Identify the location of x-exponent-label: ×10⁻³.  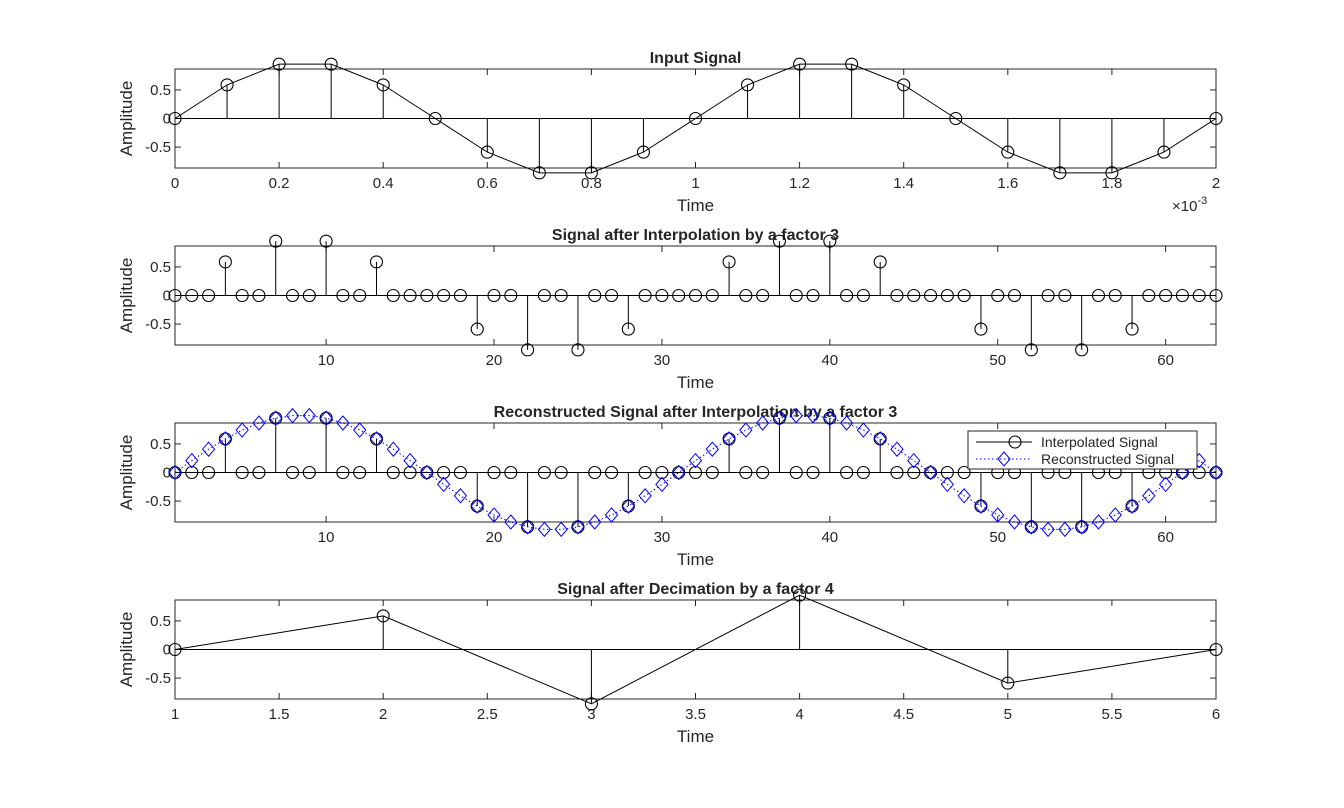
(1189, 205).